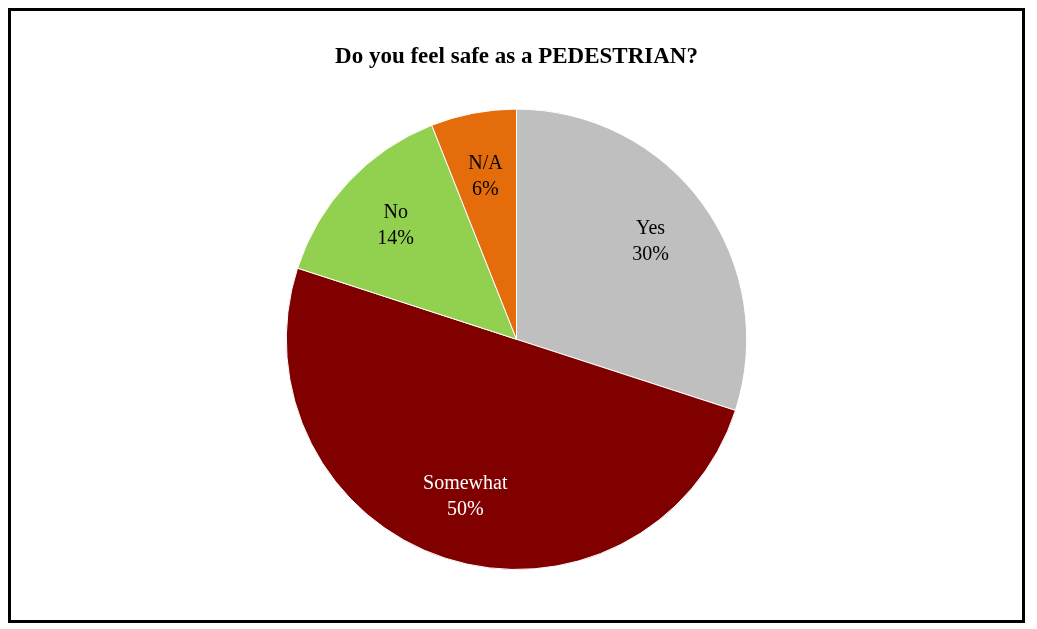 This screenshot has height=629, width=1037. Describe the element at coordinates (465, 482) in the screenshot. I see `slice-label: Somewhat` at that location.